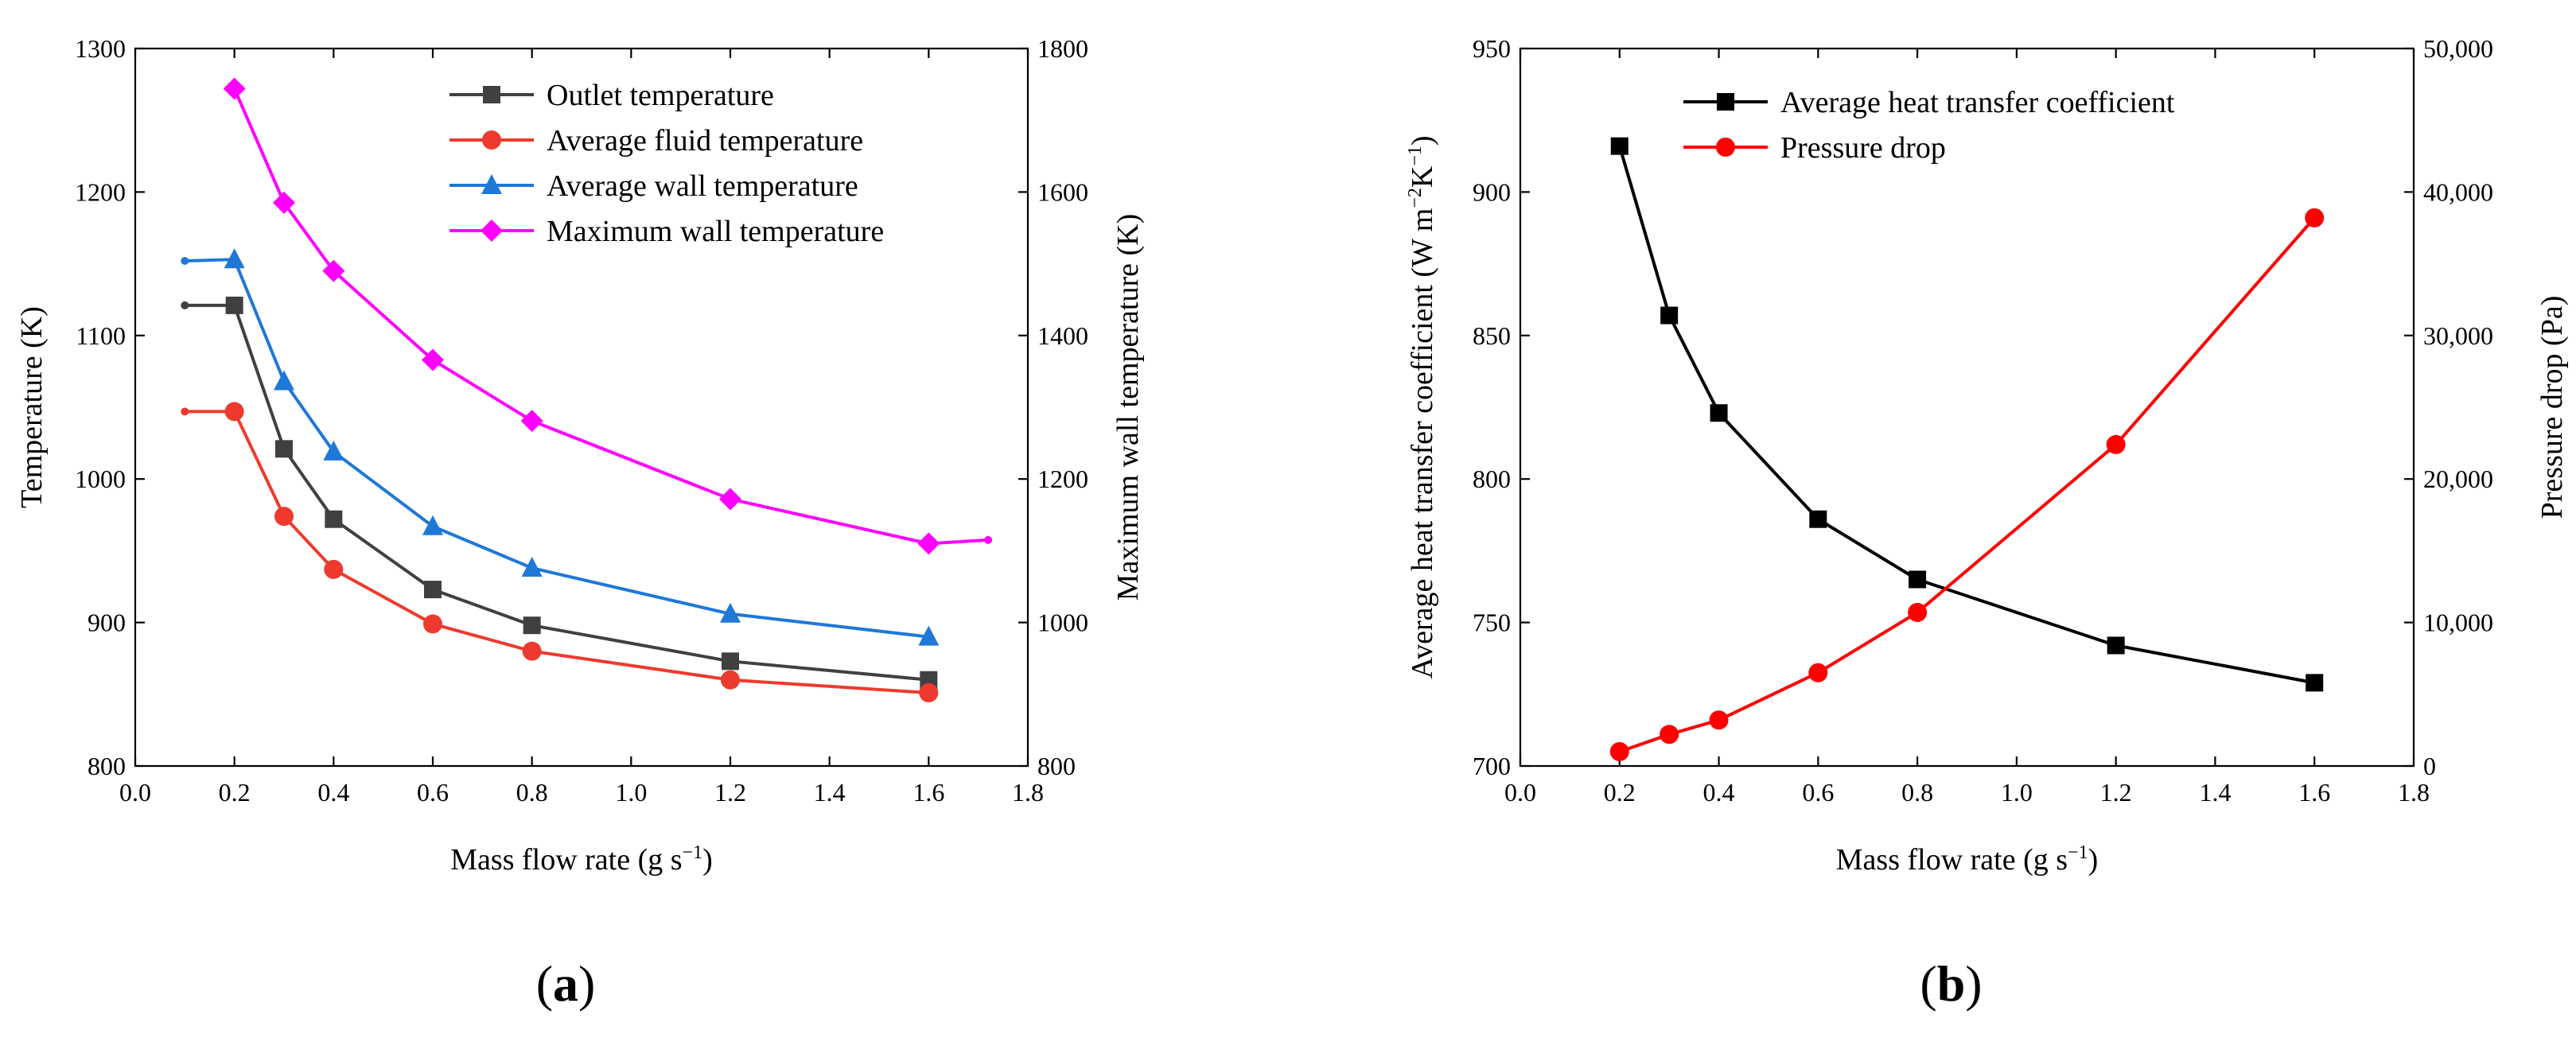 The width and height of the screenshot is (2576, 1042). What do you see at coordinates (2430, 766) in the screenshot?
I see `y2-tick-label: 0` at bounding box center [2430, 766].